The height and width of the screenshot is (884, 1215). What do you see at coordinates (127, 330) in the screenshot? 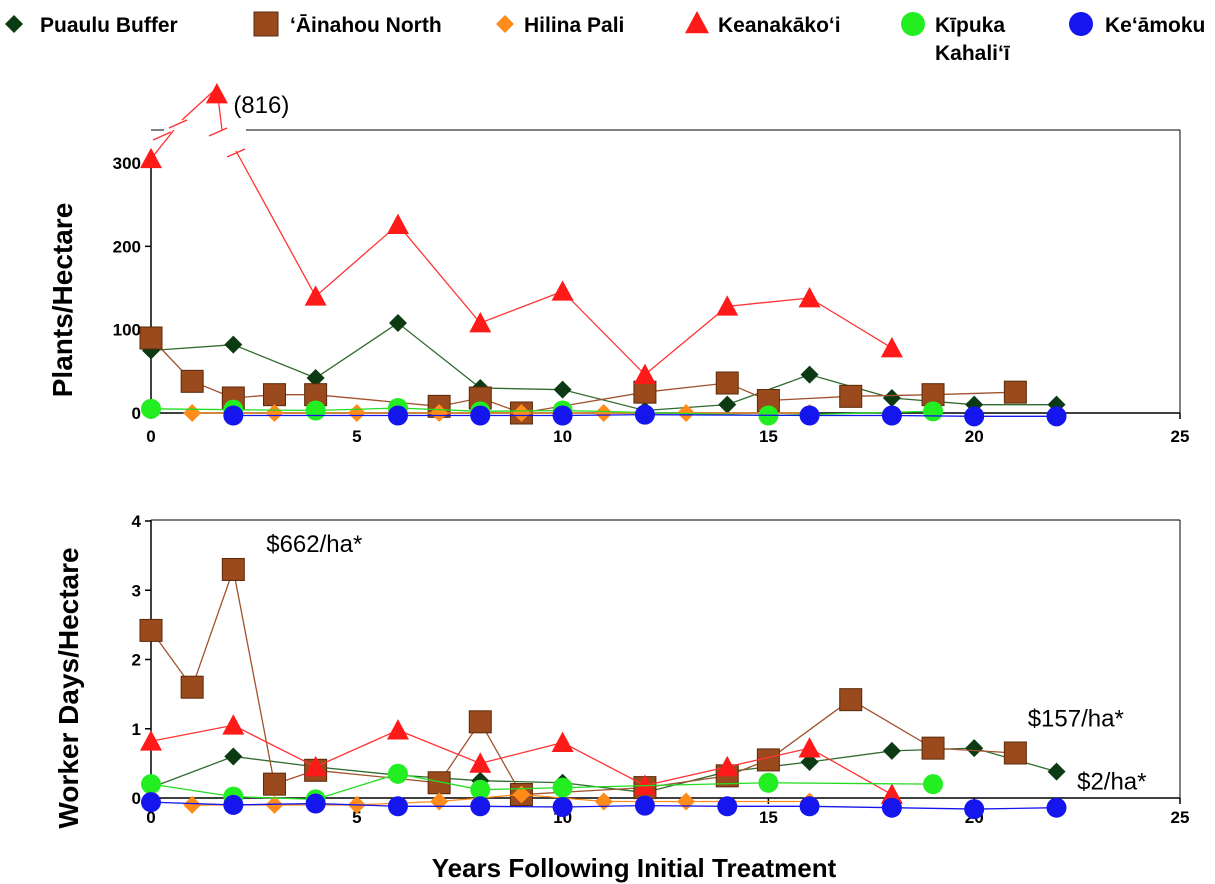
I see `y-tick-label: 100` at bounding box center [127, 330].